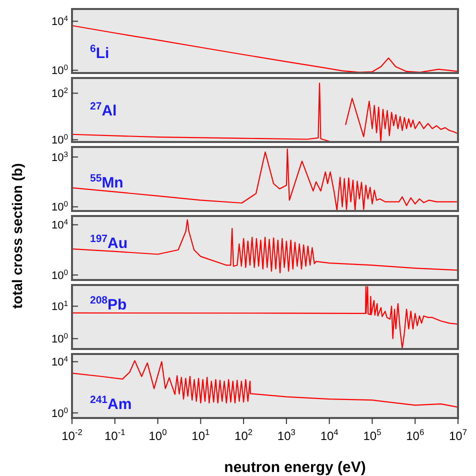  I want to click on y-axis-title: total cross section (b), so click(17, 236).